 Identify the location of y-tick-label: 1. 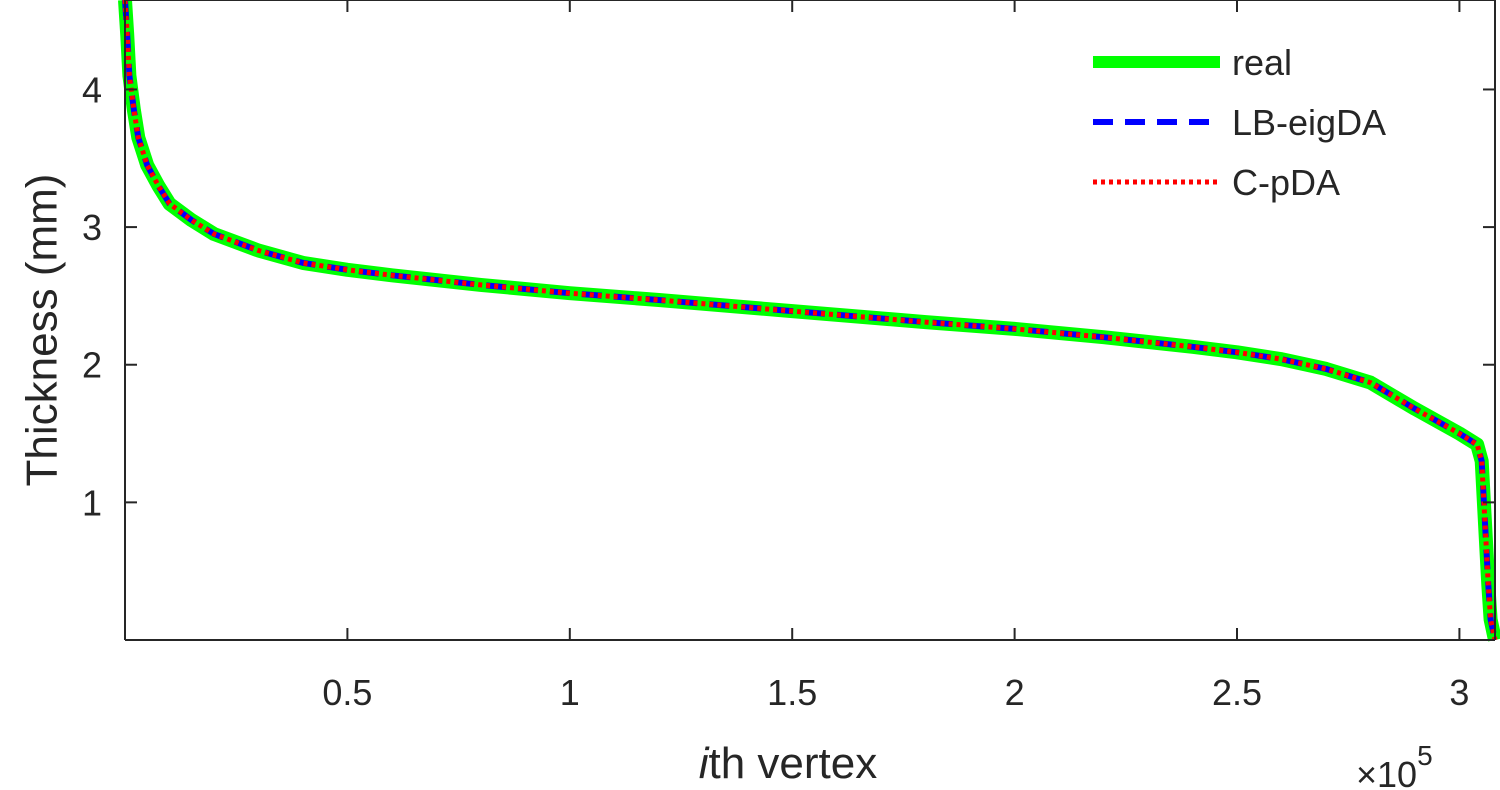
(92, 502).